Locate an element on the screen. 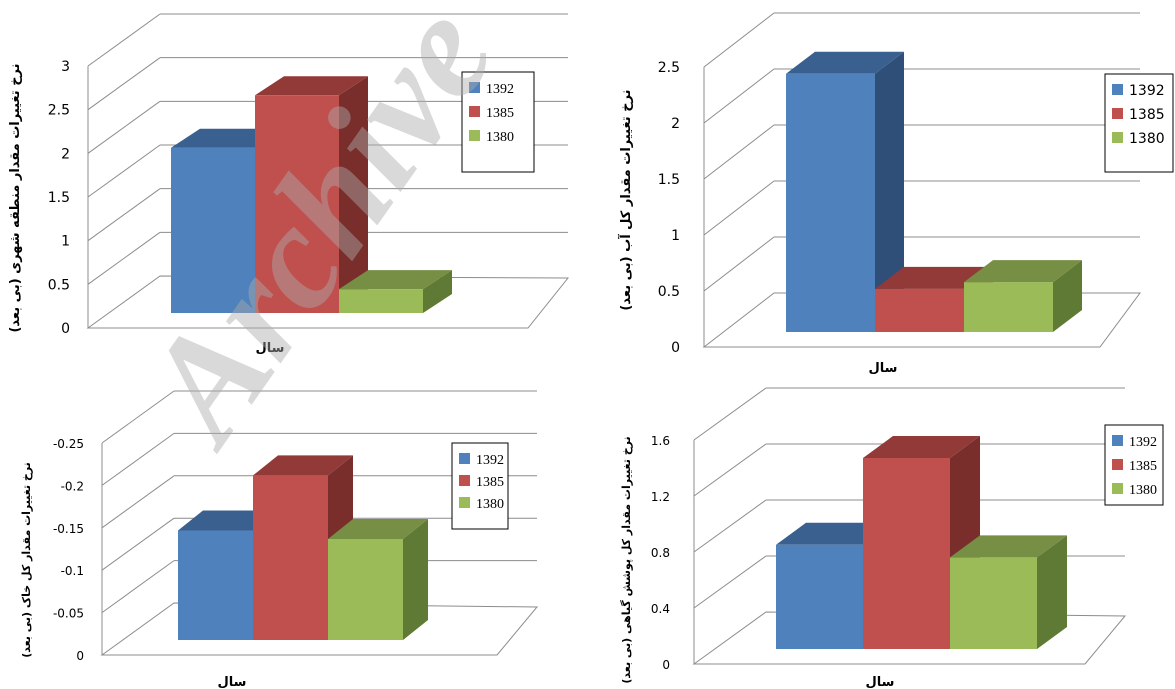 The image size is (1175, 689). y-tick-label: -0.2 is located at coordinates (72, 486).